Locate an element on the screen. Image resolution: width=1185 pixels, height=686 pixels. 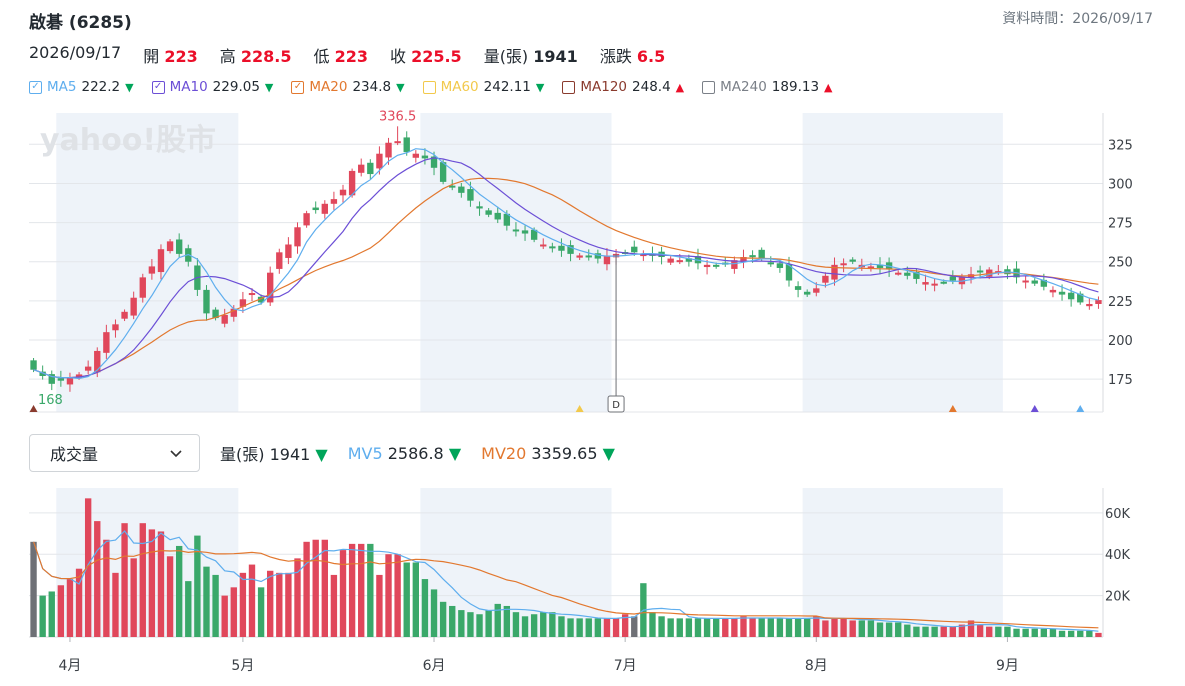
mv5-line is located at coordinates (566, 581).